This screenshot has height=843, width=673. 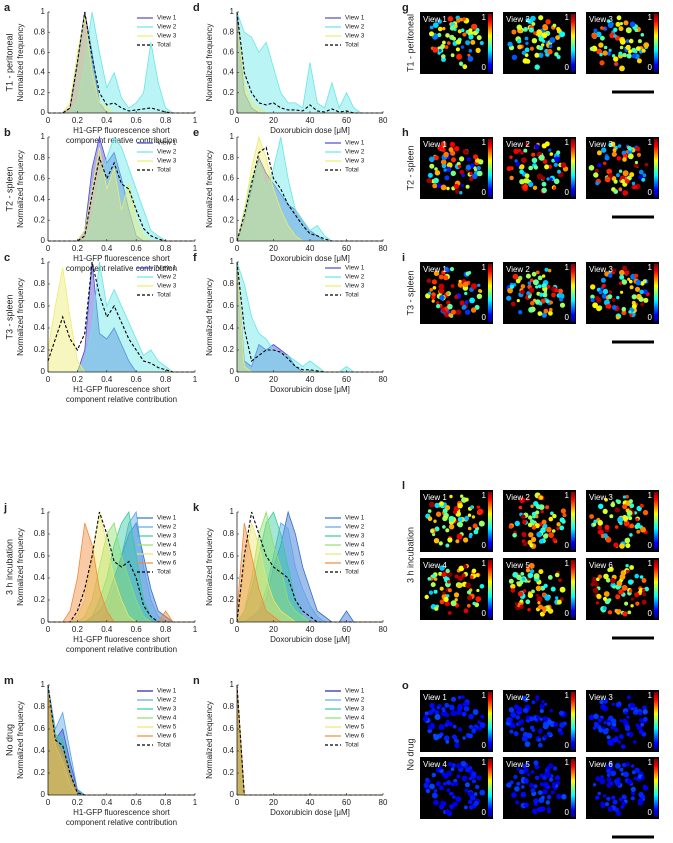 What do you see at coordinates (167, 727) in the screenshot?
I see `legend-label: View 5` at bounding box center [167, 727].